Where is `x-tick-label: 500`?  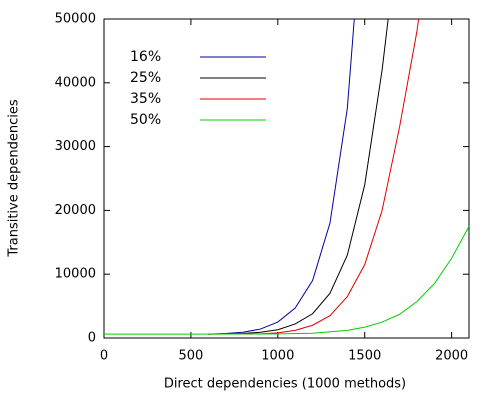 x-tick-label: 500 is located at coordinates (190, 356).